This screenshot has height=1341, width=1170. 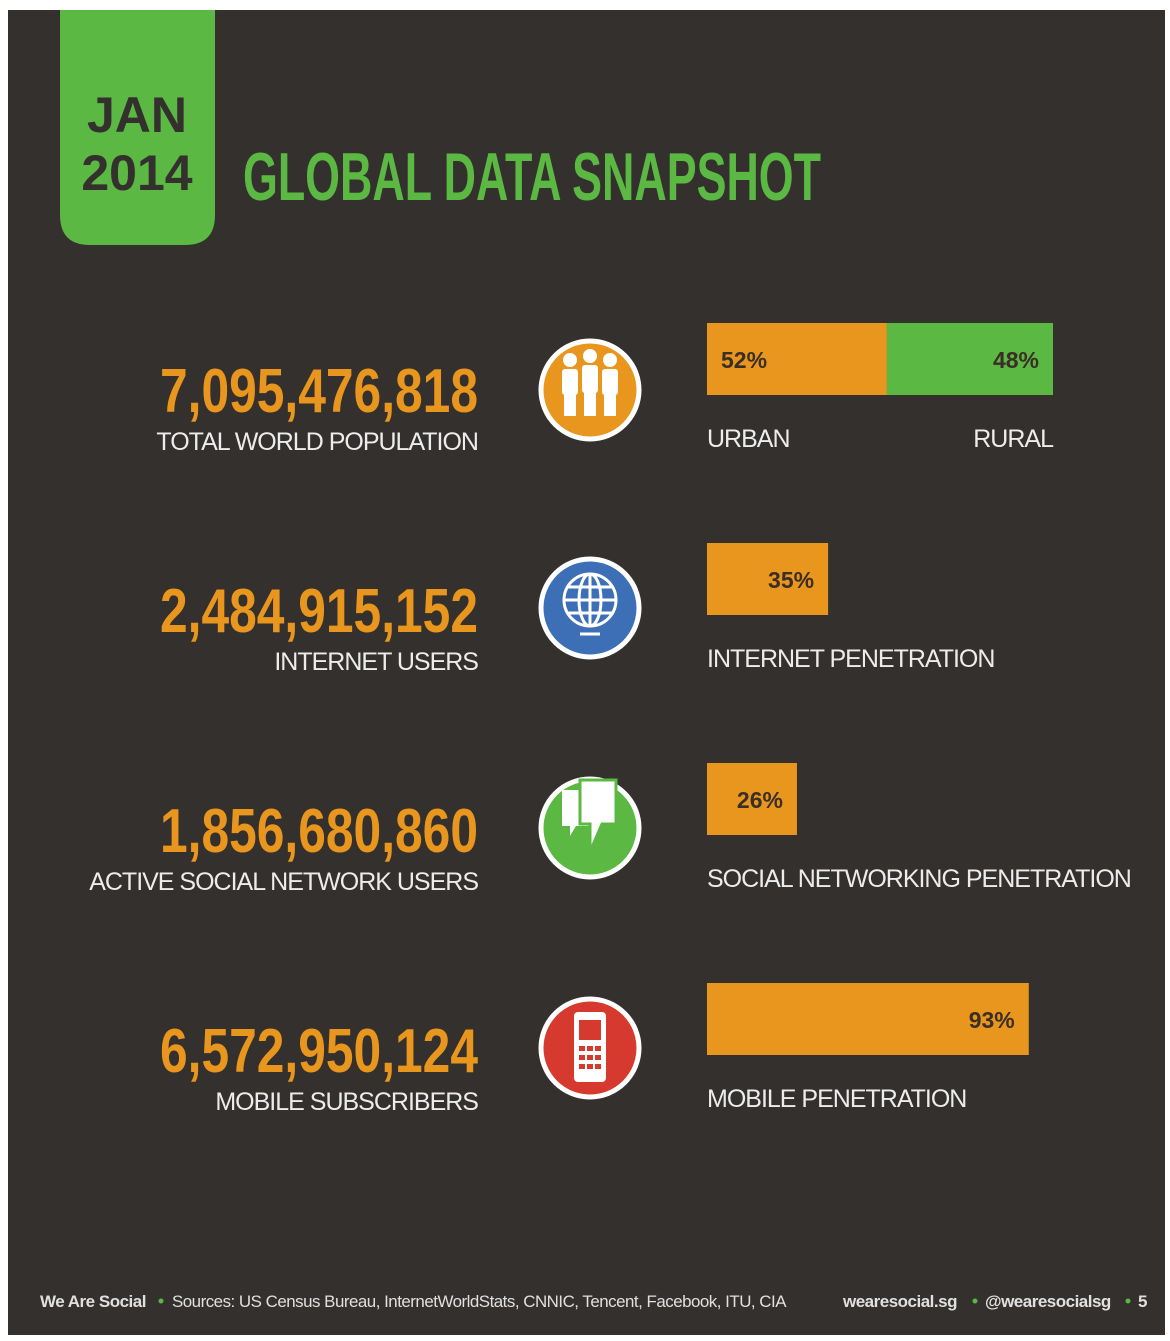 What do you see at coordinates (590, 608) in the screenshot?
I see `internet-icon` at bounding box center [590, 608].